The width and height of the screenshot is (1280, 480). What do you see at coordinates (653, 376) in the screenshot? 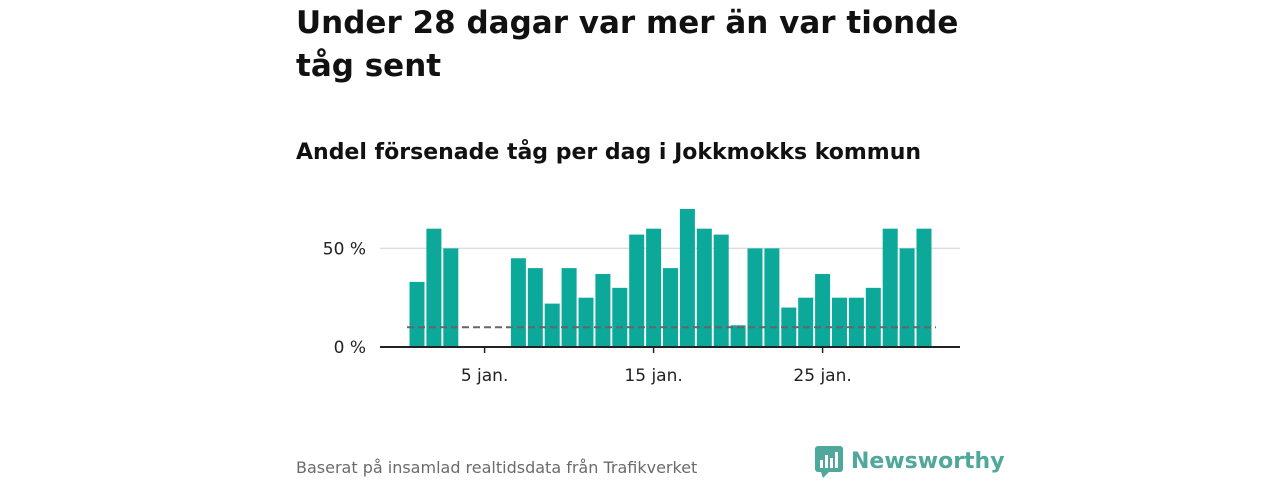
I see `x-tick-label: 15 jan.` at bounding box center [653, 376].